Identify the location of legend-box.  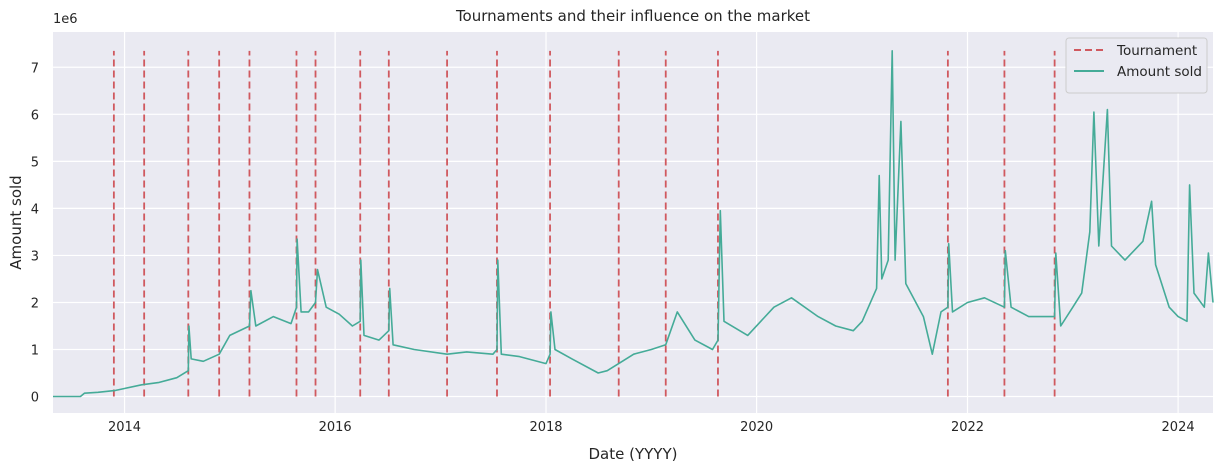
(1136, 65).